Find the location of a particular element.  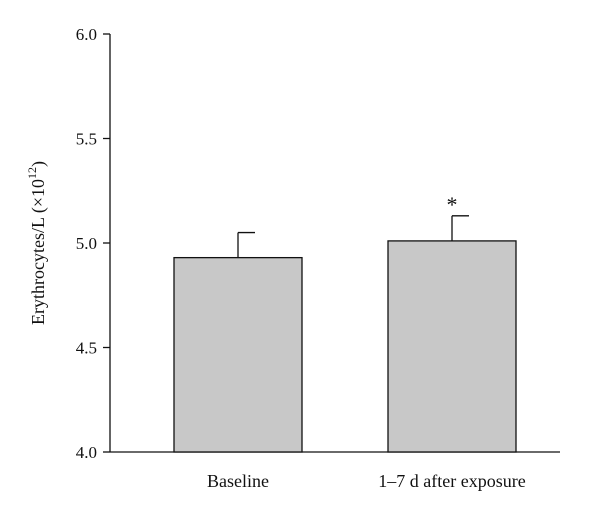

x-tick-label: 1–7 d after exposure is located at coordinates (451, 481).